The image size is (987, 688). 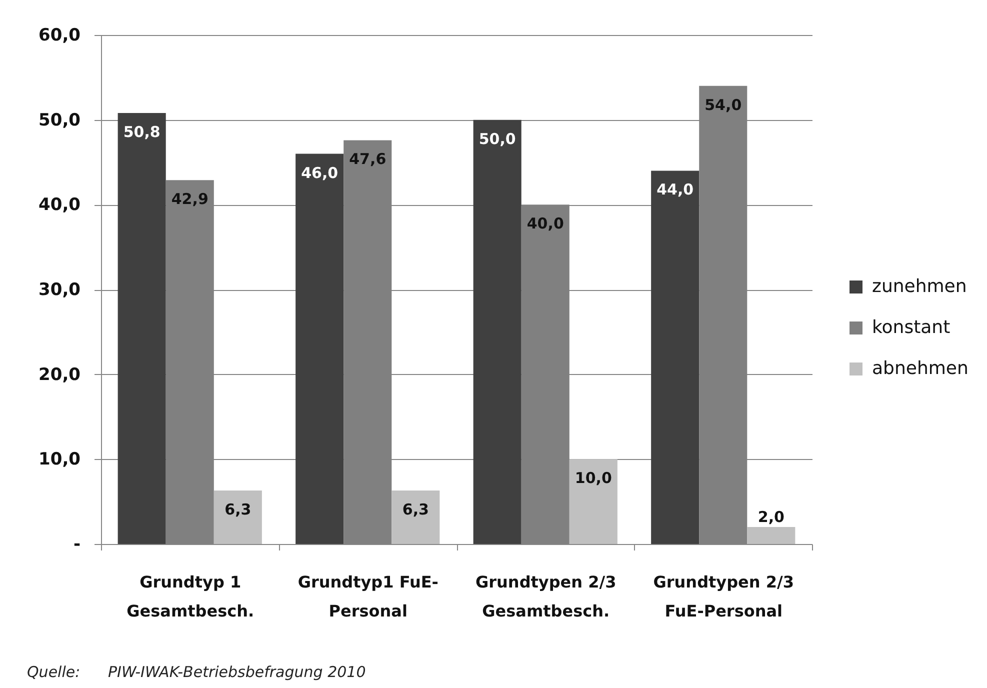 What do you see at coordinates (59, 120) in the screenshot?
I see `y-tick-label: 50,0` at bounding box center [59, 120].